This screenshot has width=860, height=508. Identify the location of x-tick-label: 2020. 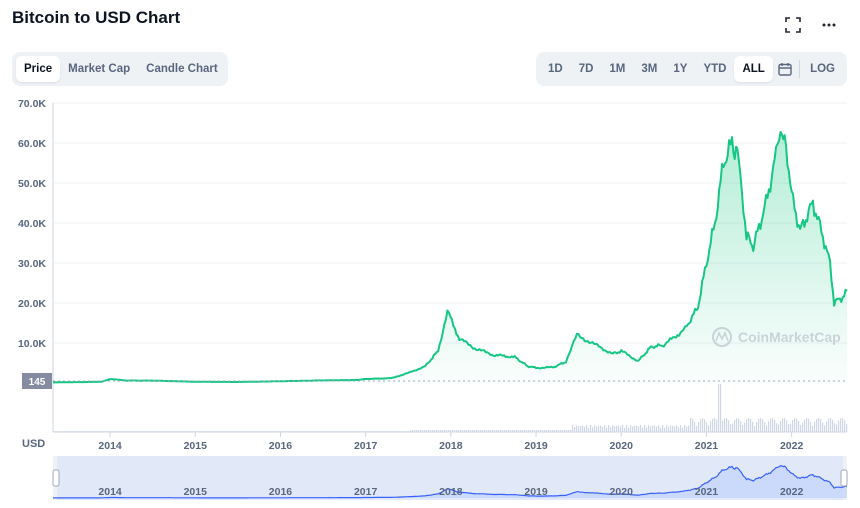
(622, 446).